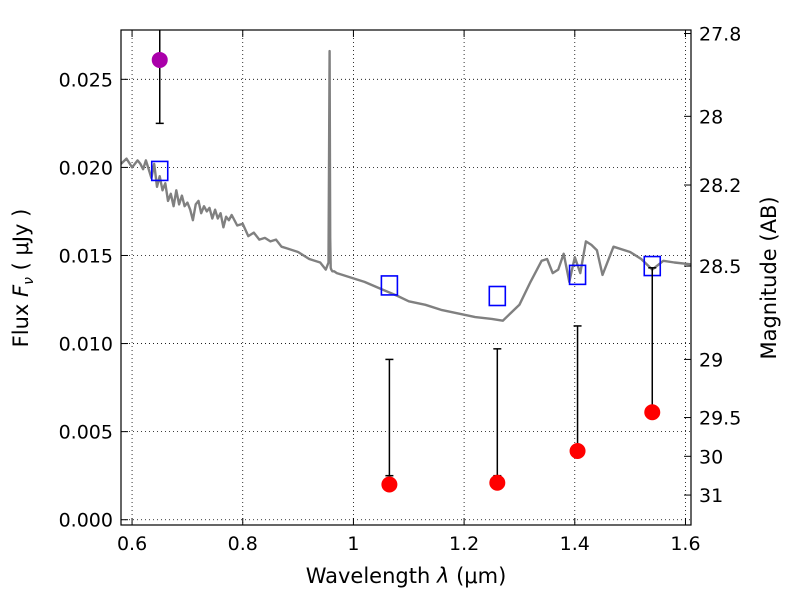  I want to click on y-tick-label: 0.025, so click(86, 80).